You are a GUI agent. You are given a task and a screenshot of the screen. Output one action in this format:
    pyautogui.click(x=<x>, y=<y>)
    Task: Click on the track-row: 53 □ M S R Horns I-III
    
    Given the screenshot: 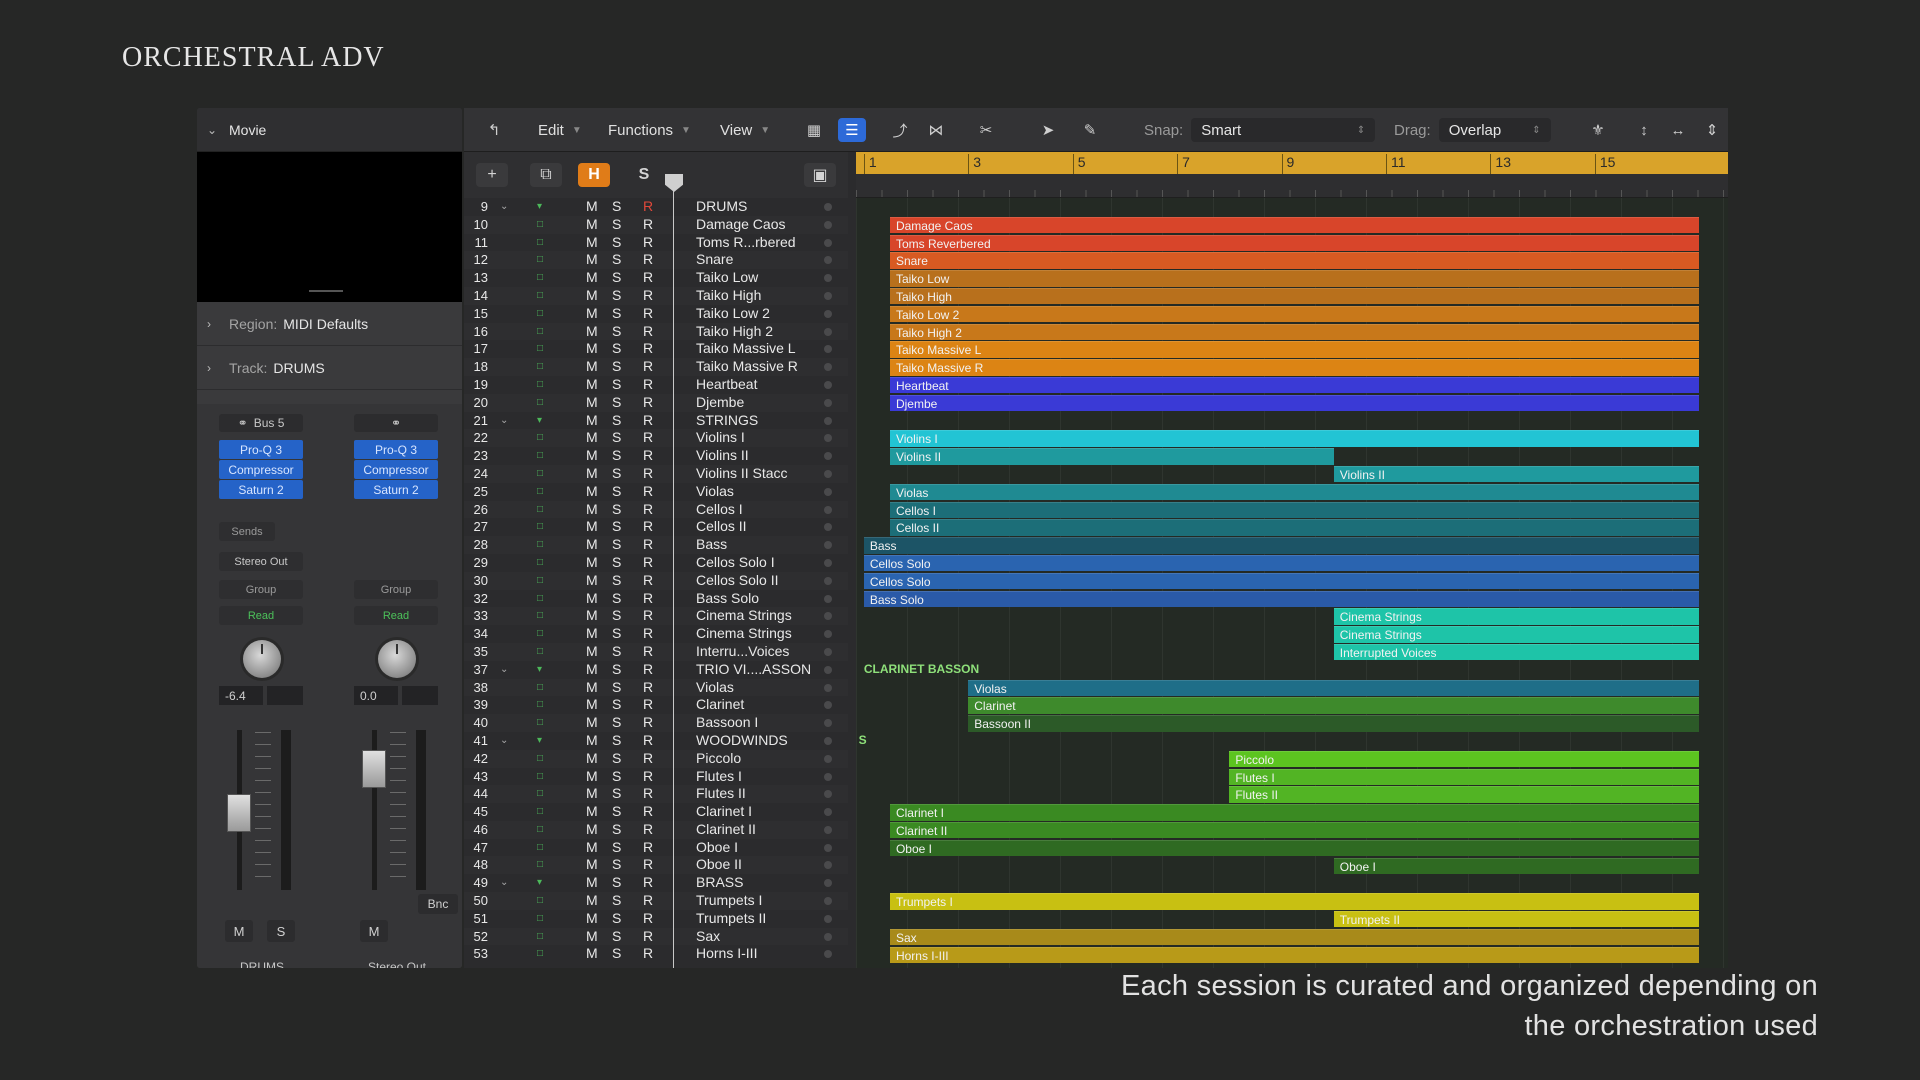 What is the action you would take?
    pyautogui.click(x=656, y=954)
    